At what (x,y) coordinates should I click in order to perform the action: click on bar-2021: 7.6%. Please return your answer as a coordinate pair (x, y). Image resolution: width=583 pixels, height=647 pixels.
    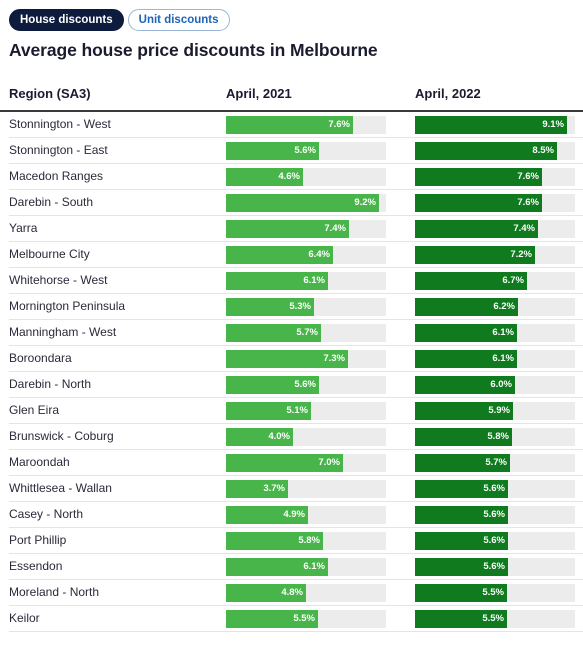
    Looking at the image, I should click on (289, 125).